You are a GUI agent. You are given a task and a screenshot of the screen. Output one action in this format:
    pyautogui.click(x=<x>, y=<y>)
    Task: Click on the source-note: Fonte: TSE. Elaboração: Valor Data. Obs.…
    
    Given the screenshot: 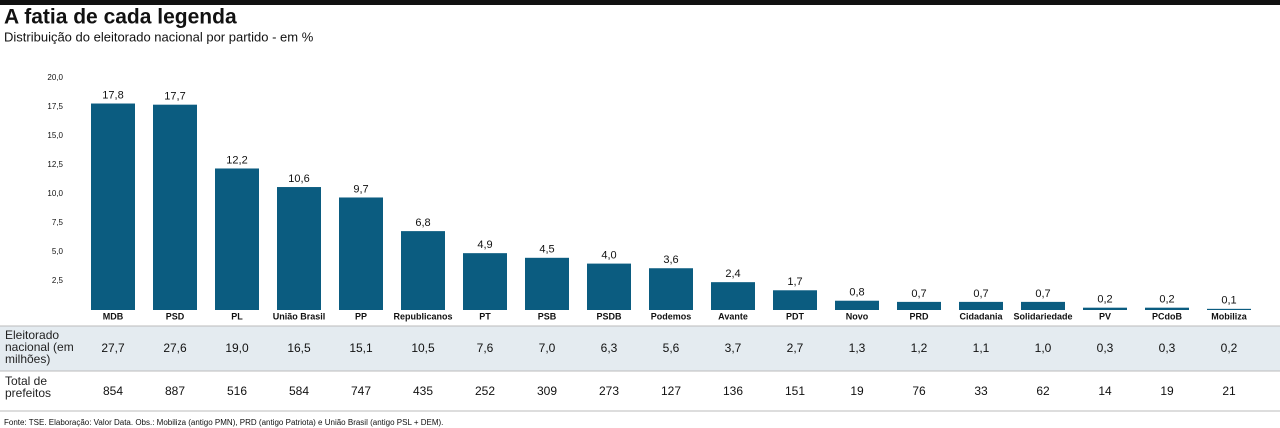 What is the action you would take?
    pyautogui.click(x=223, y=422)
    